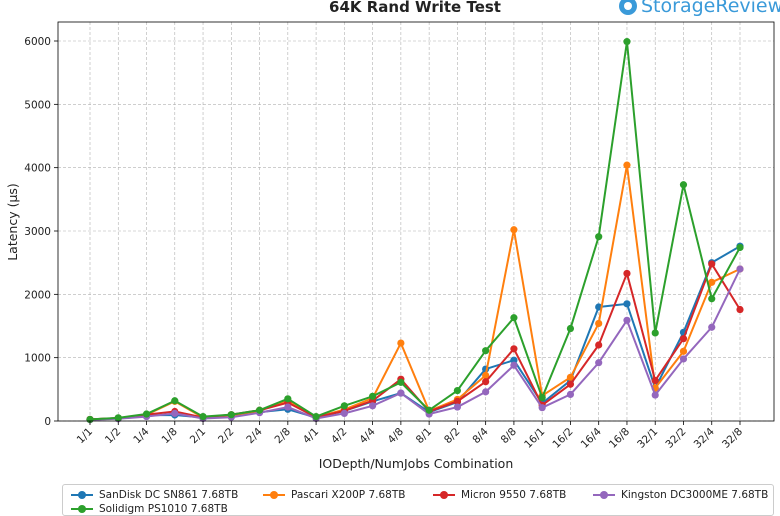 The image size is (780, 516). Describe the element at coordinates (514, 495) in the screenshot. I see `legend-label: Micron 9550 7.68TB` at that location.